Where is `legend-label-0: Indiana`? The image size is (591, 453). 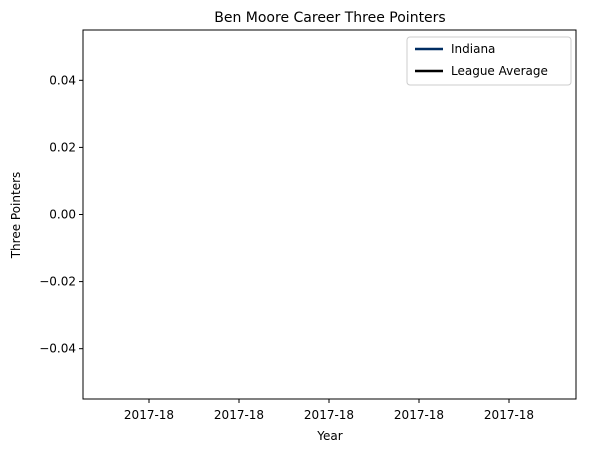
legend-label-0: Indiana is located at coordinates (473, 49).